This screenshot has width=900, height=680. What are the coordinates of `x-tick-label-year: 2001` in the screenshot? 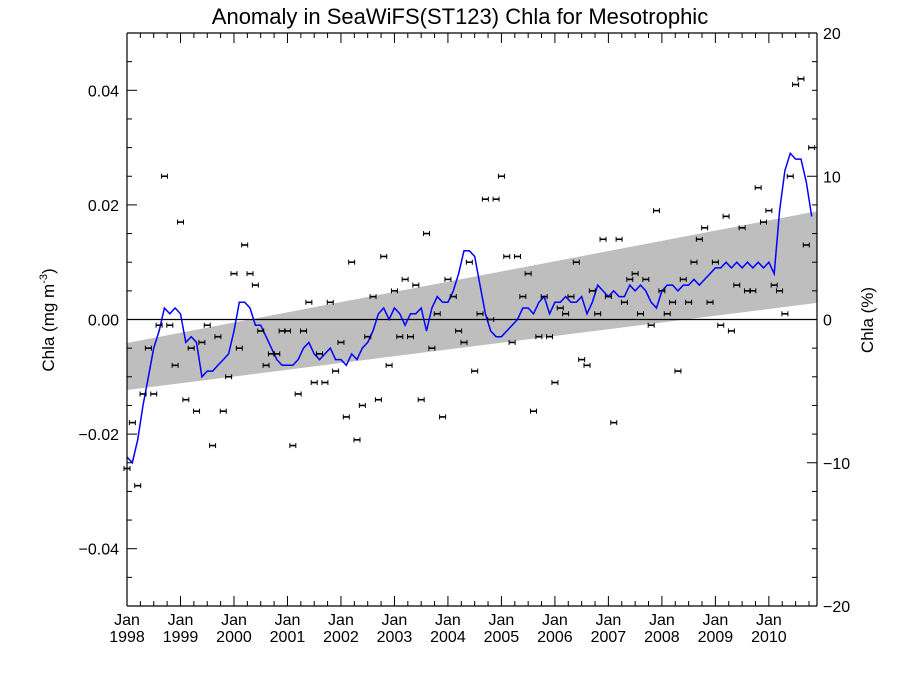 It's located at (288, 637).